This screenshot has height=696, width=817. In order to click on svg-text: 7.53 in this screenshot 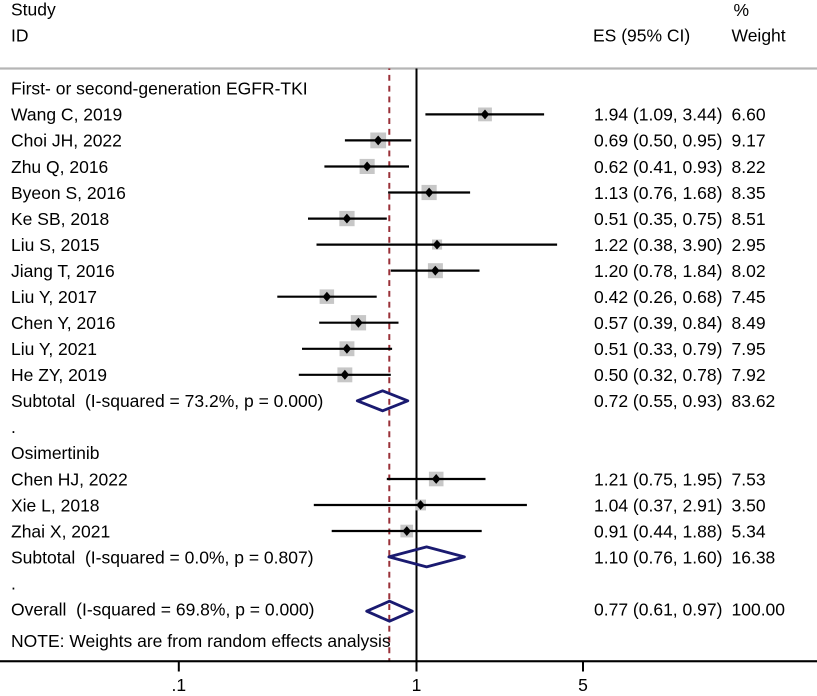, I will do `click(749, 479)`.